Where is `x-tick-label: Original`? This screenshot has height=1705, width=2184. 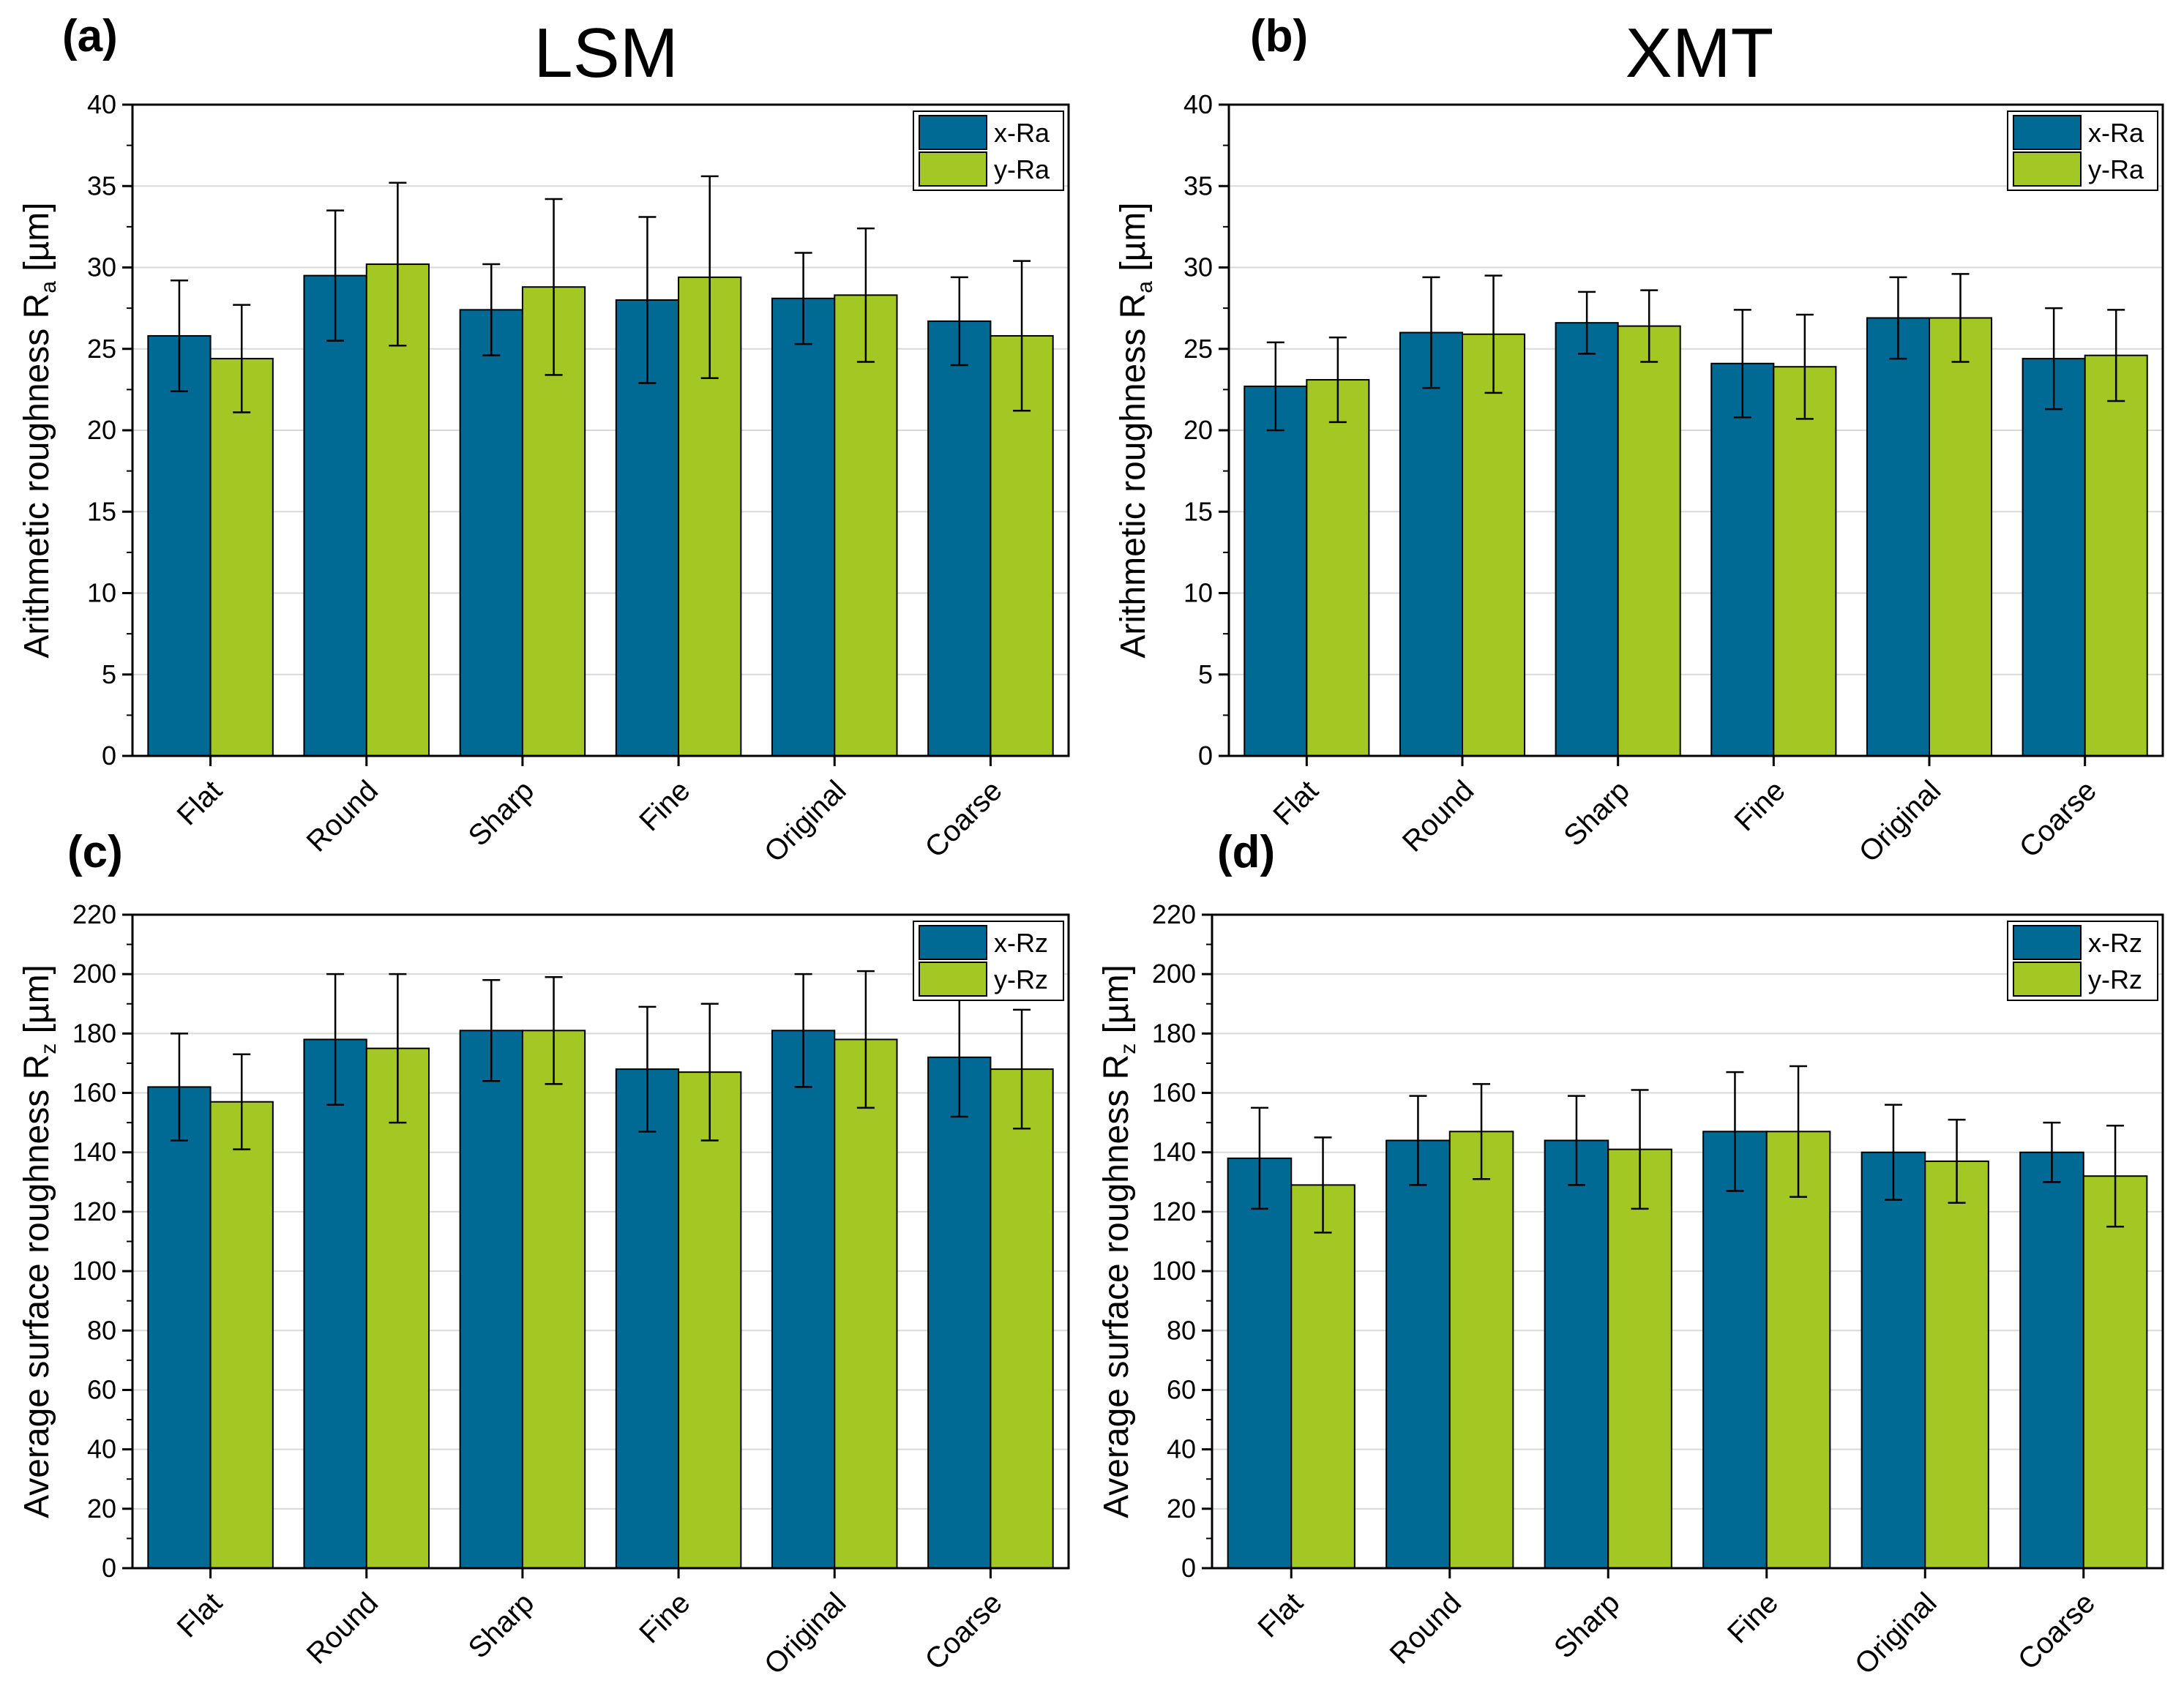
x-tick-label: Original is located at coordinates (806, 1633).